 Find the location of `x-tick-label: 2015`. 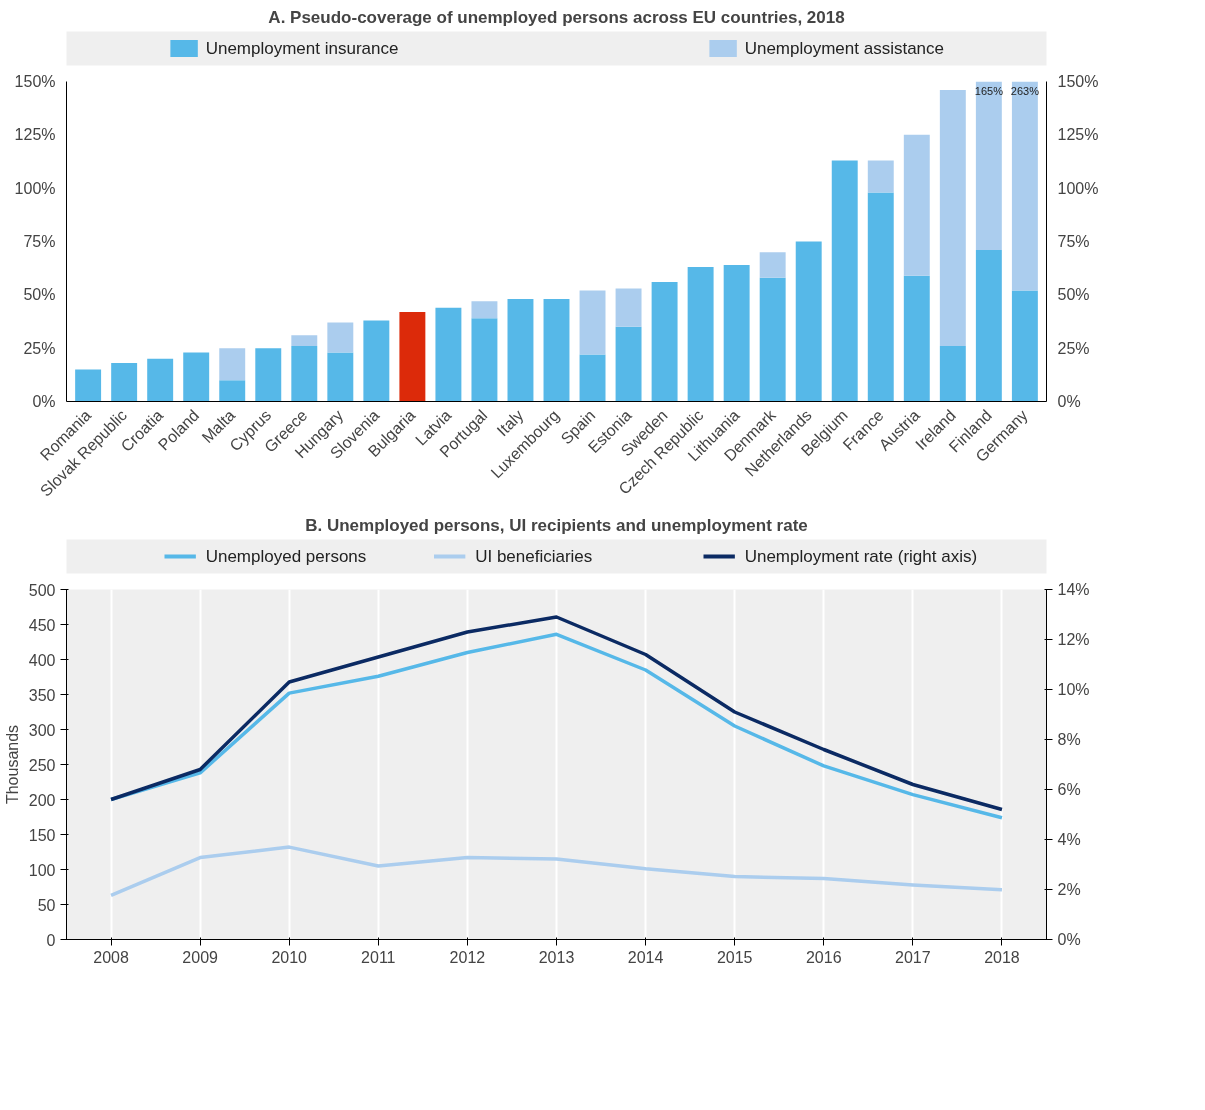

x-tick-label: 2015 is located at coordinates (734, 957).